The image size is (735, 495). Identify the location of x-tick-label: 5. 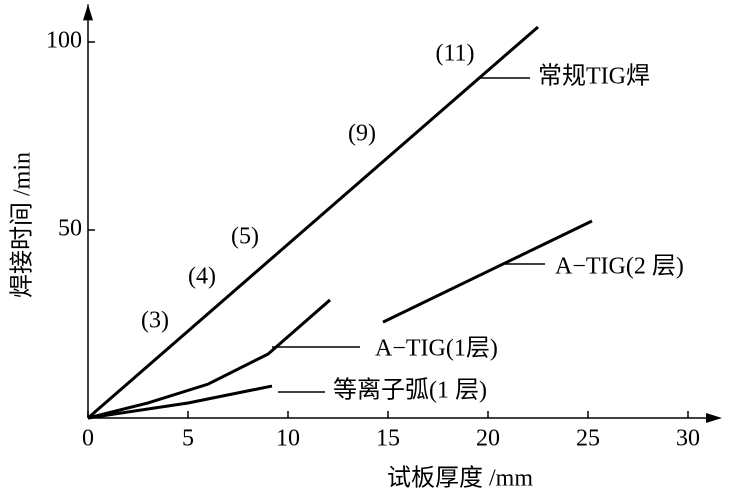
(188, 439).